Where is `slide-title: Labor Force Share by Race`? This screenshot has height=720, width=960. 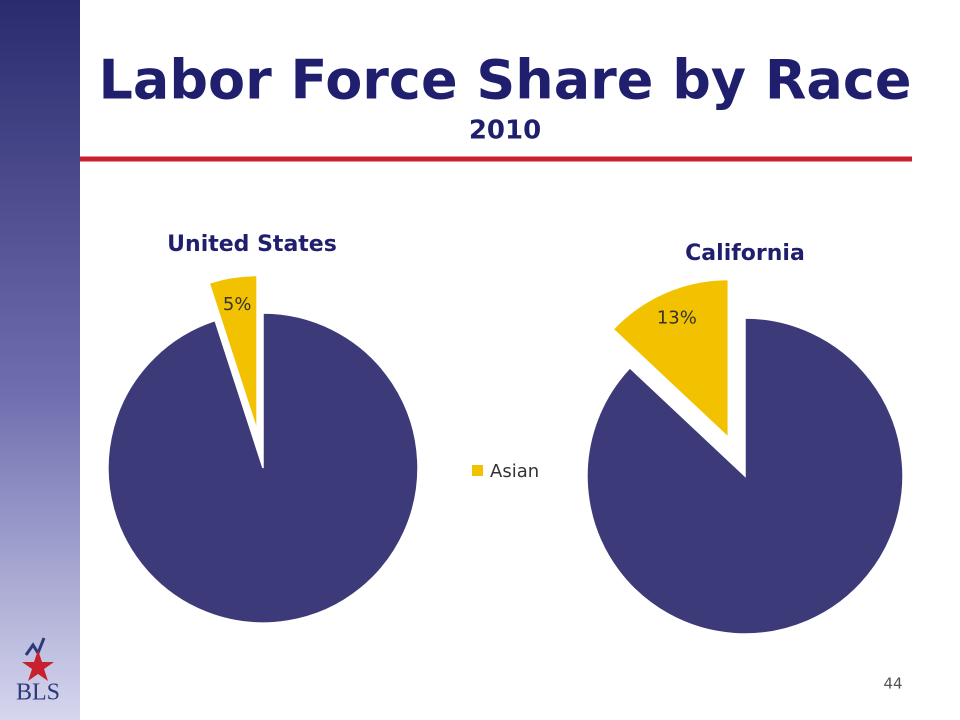
slide-title: Labor Force Share by Race is located at coordinates (504, 80).